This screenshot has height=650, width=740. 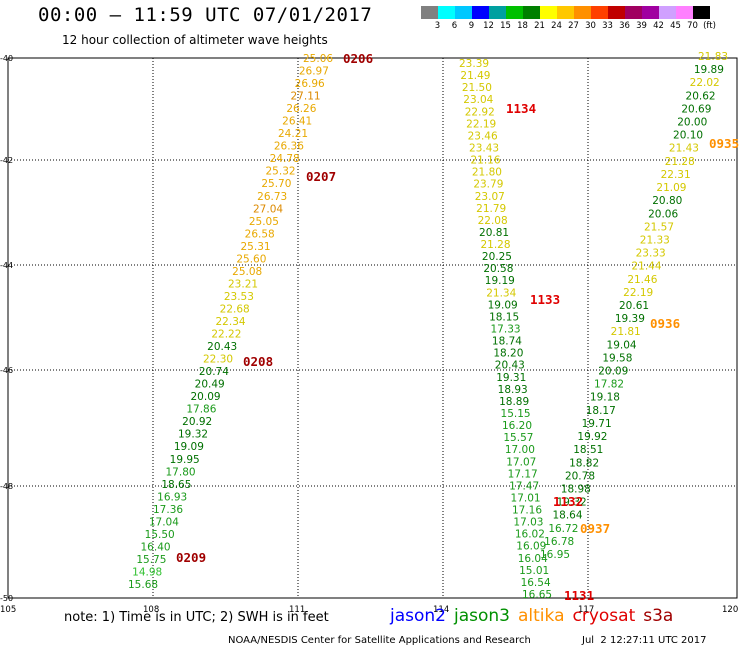 I want to click on swh-value: 22.30, so click(x=218, y=360).